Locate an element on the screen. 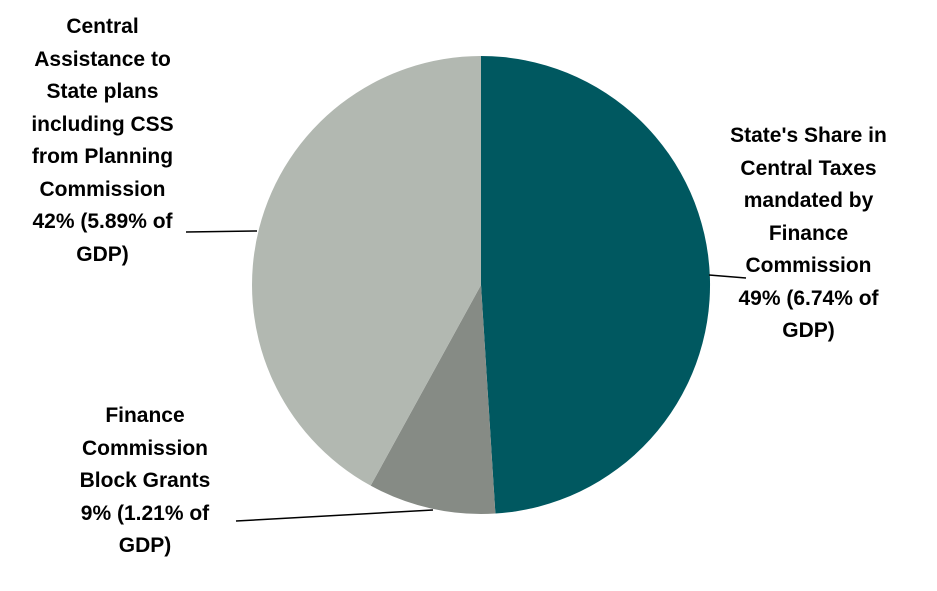 This screenshot has height=591, width=937. pie-slice-block-grants is located at coordinates (433, 400).